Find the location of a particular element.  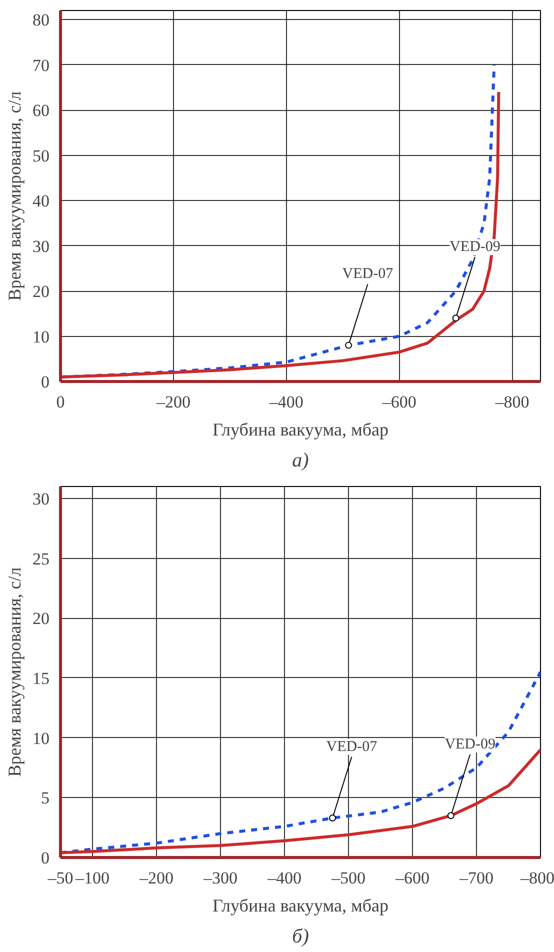

y-tick-label: 25 is located at coordinates (41, 558).